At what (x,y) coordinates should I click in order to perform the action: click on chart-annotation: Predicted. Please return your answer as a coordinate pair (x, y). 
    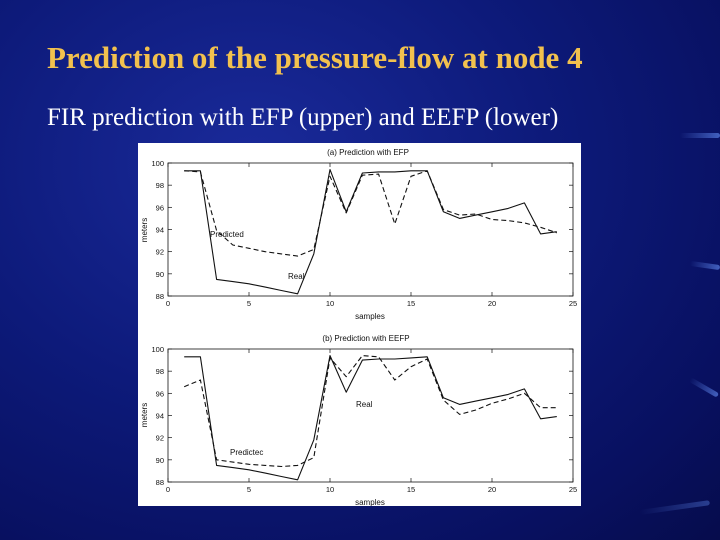
    Looking at the image, I should click on (227, 234).